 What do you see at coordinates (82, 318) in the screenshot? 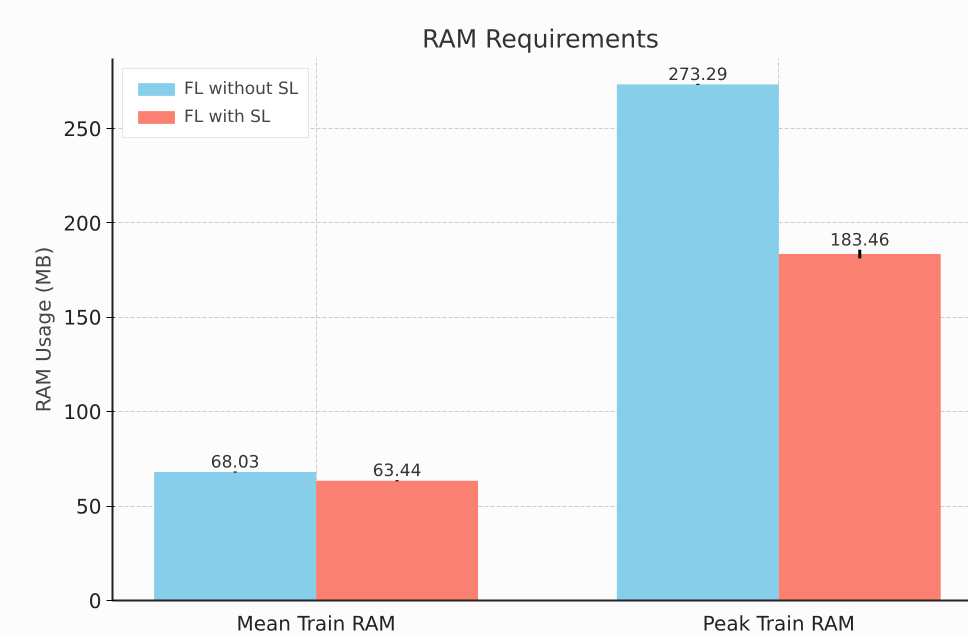
I see `y-tick-label: 150` at bounding box center [82, 318].